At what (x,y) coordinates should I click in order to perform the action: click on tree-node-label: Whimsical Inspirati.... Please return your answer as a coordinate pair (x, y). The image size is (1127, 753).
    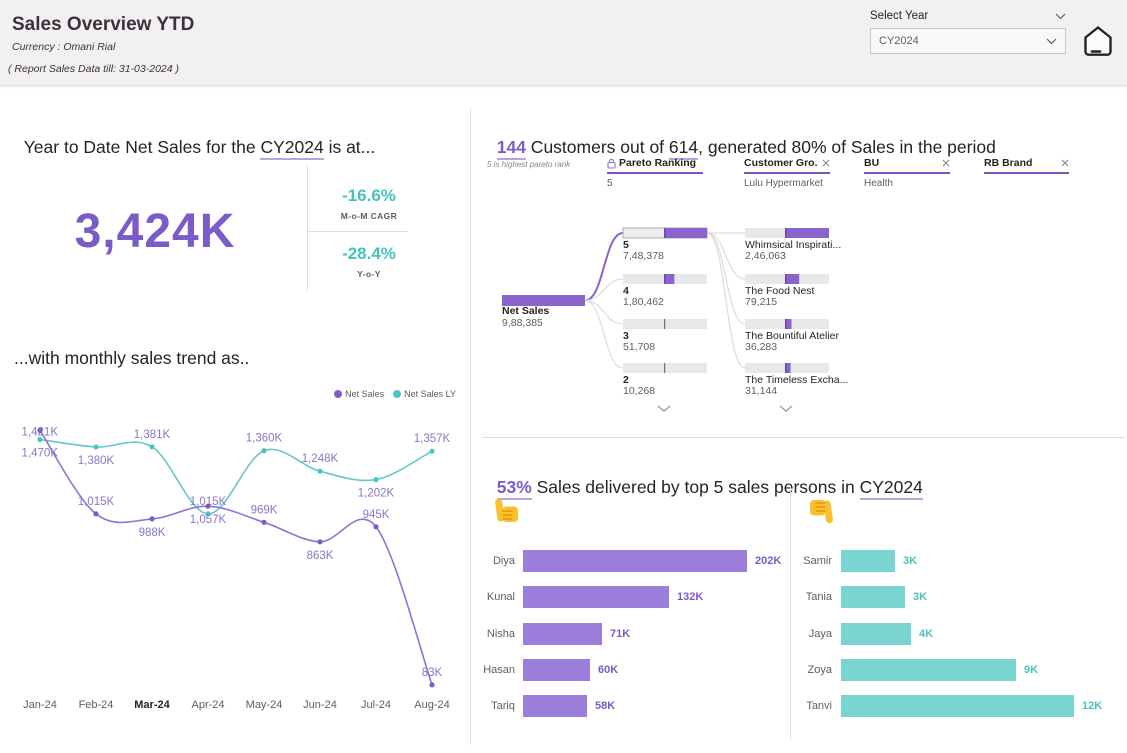
    Looking at the image, I should click on (793, 245).